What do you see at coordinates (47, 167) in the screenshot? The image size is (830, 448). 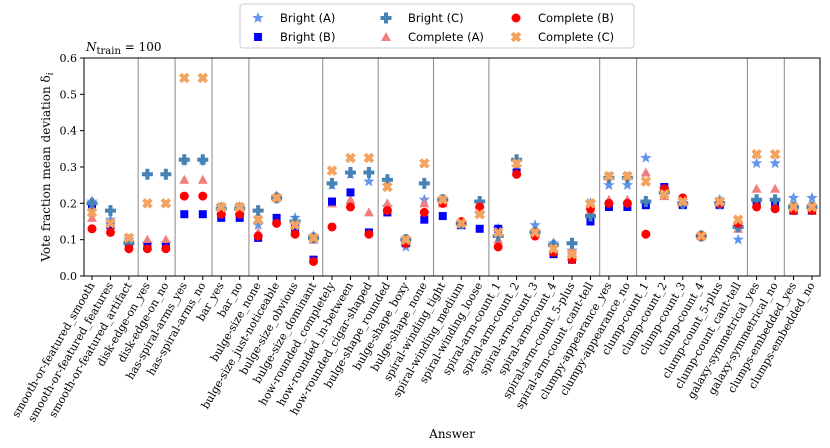 I see `y-axis-label: Vote fraction mean deviation δi` at bounding box center [47, 167].